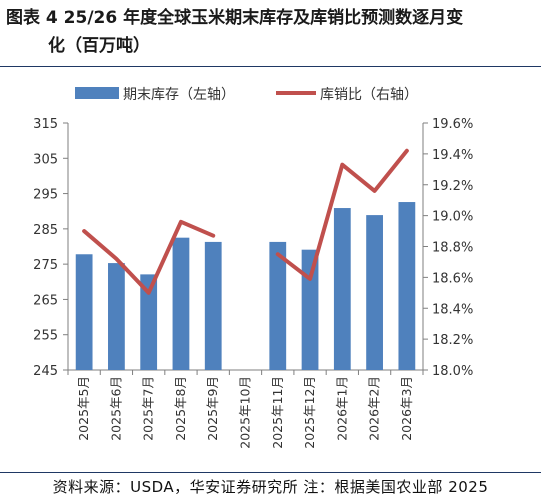 This screenshot has width=541, height=500. I want to click on x-tick-label: 2025年9月, so click(212, 408).